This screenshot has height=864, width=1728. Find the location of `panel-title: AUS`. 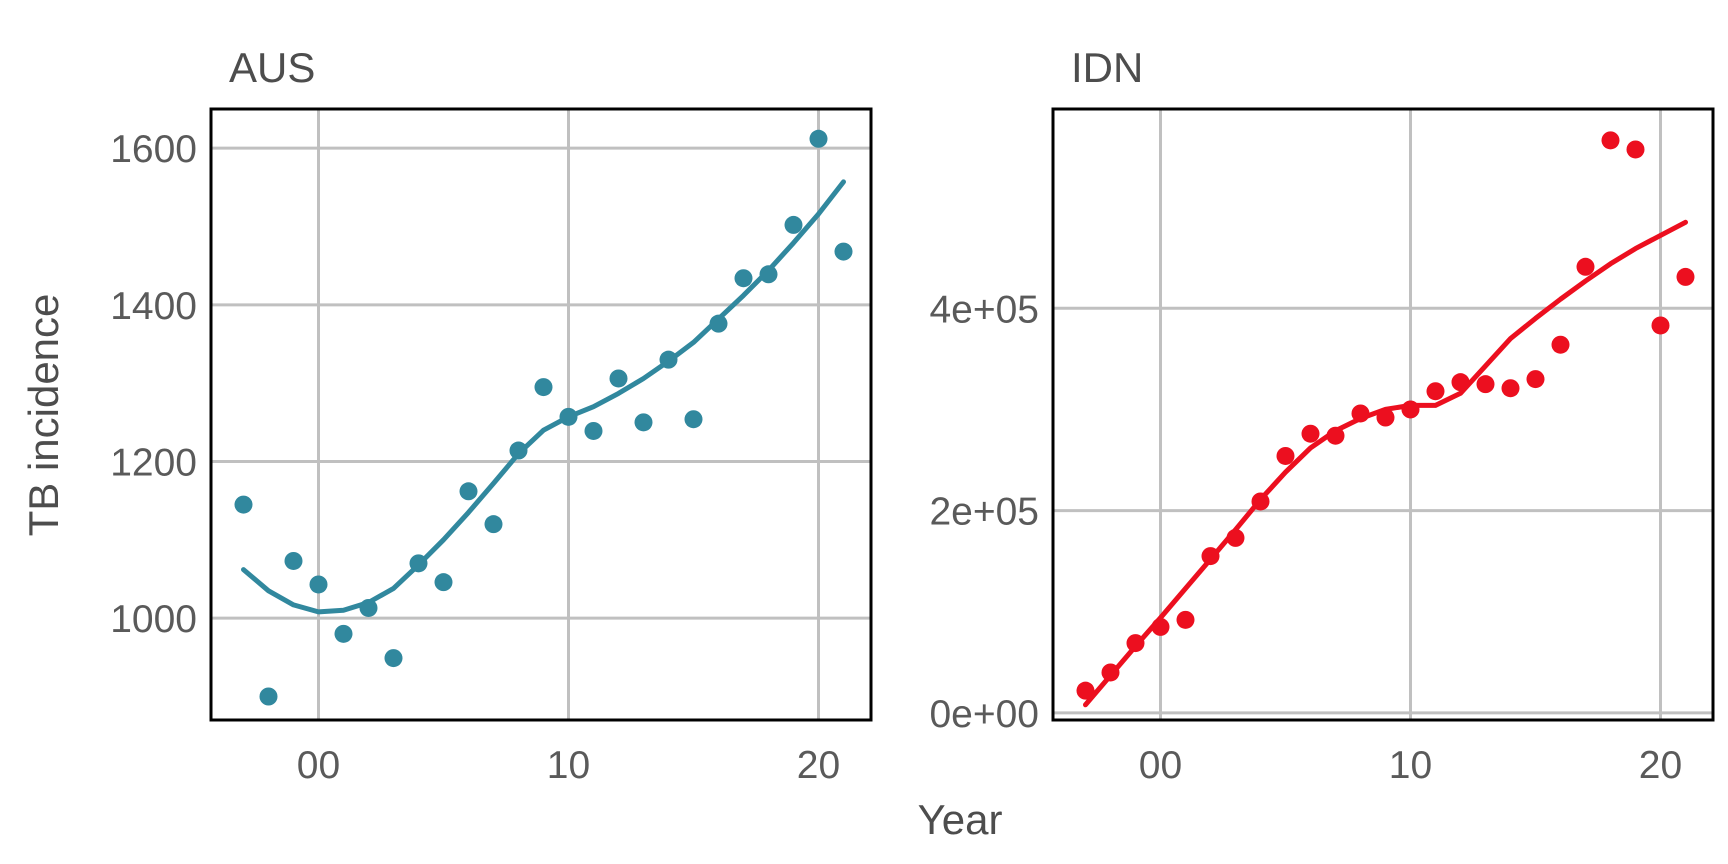

panel-title: AUS is located at coordinates (272, 67).